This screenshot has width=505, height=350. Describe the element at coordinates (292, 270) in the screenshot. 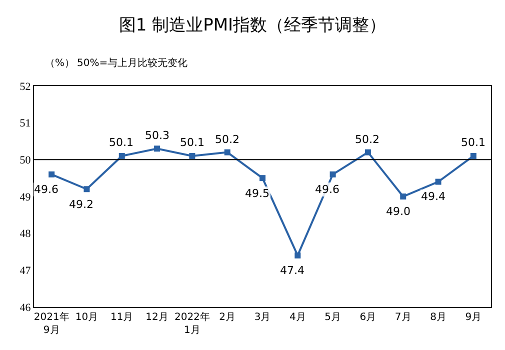

I see `data-label: 47.4` at that location.